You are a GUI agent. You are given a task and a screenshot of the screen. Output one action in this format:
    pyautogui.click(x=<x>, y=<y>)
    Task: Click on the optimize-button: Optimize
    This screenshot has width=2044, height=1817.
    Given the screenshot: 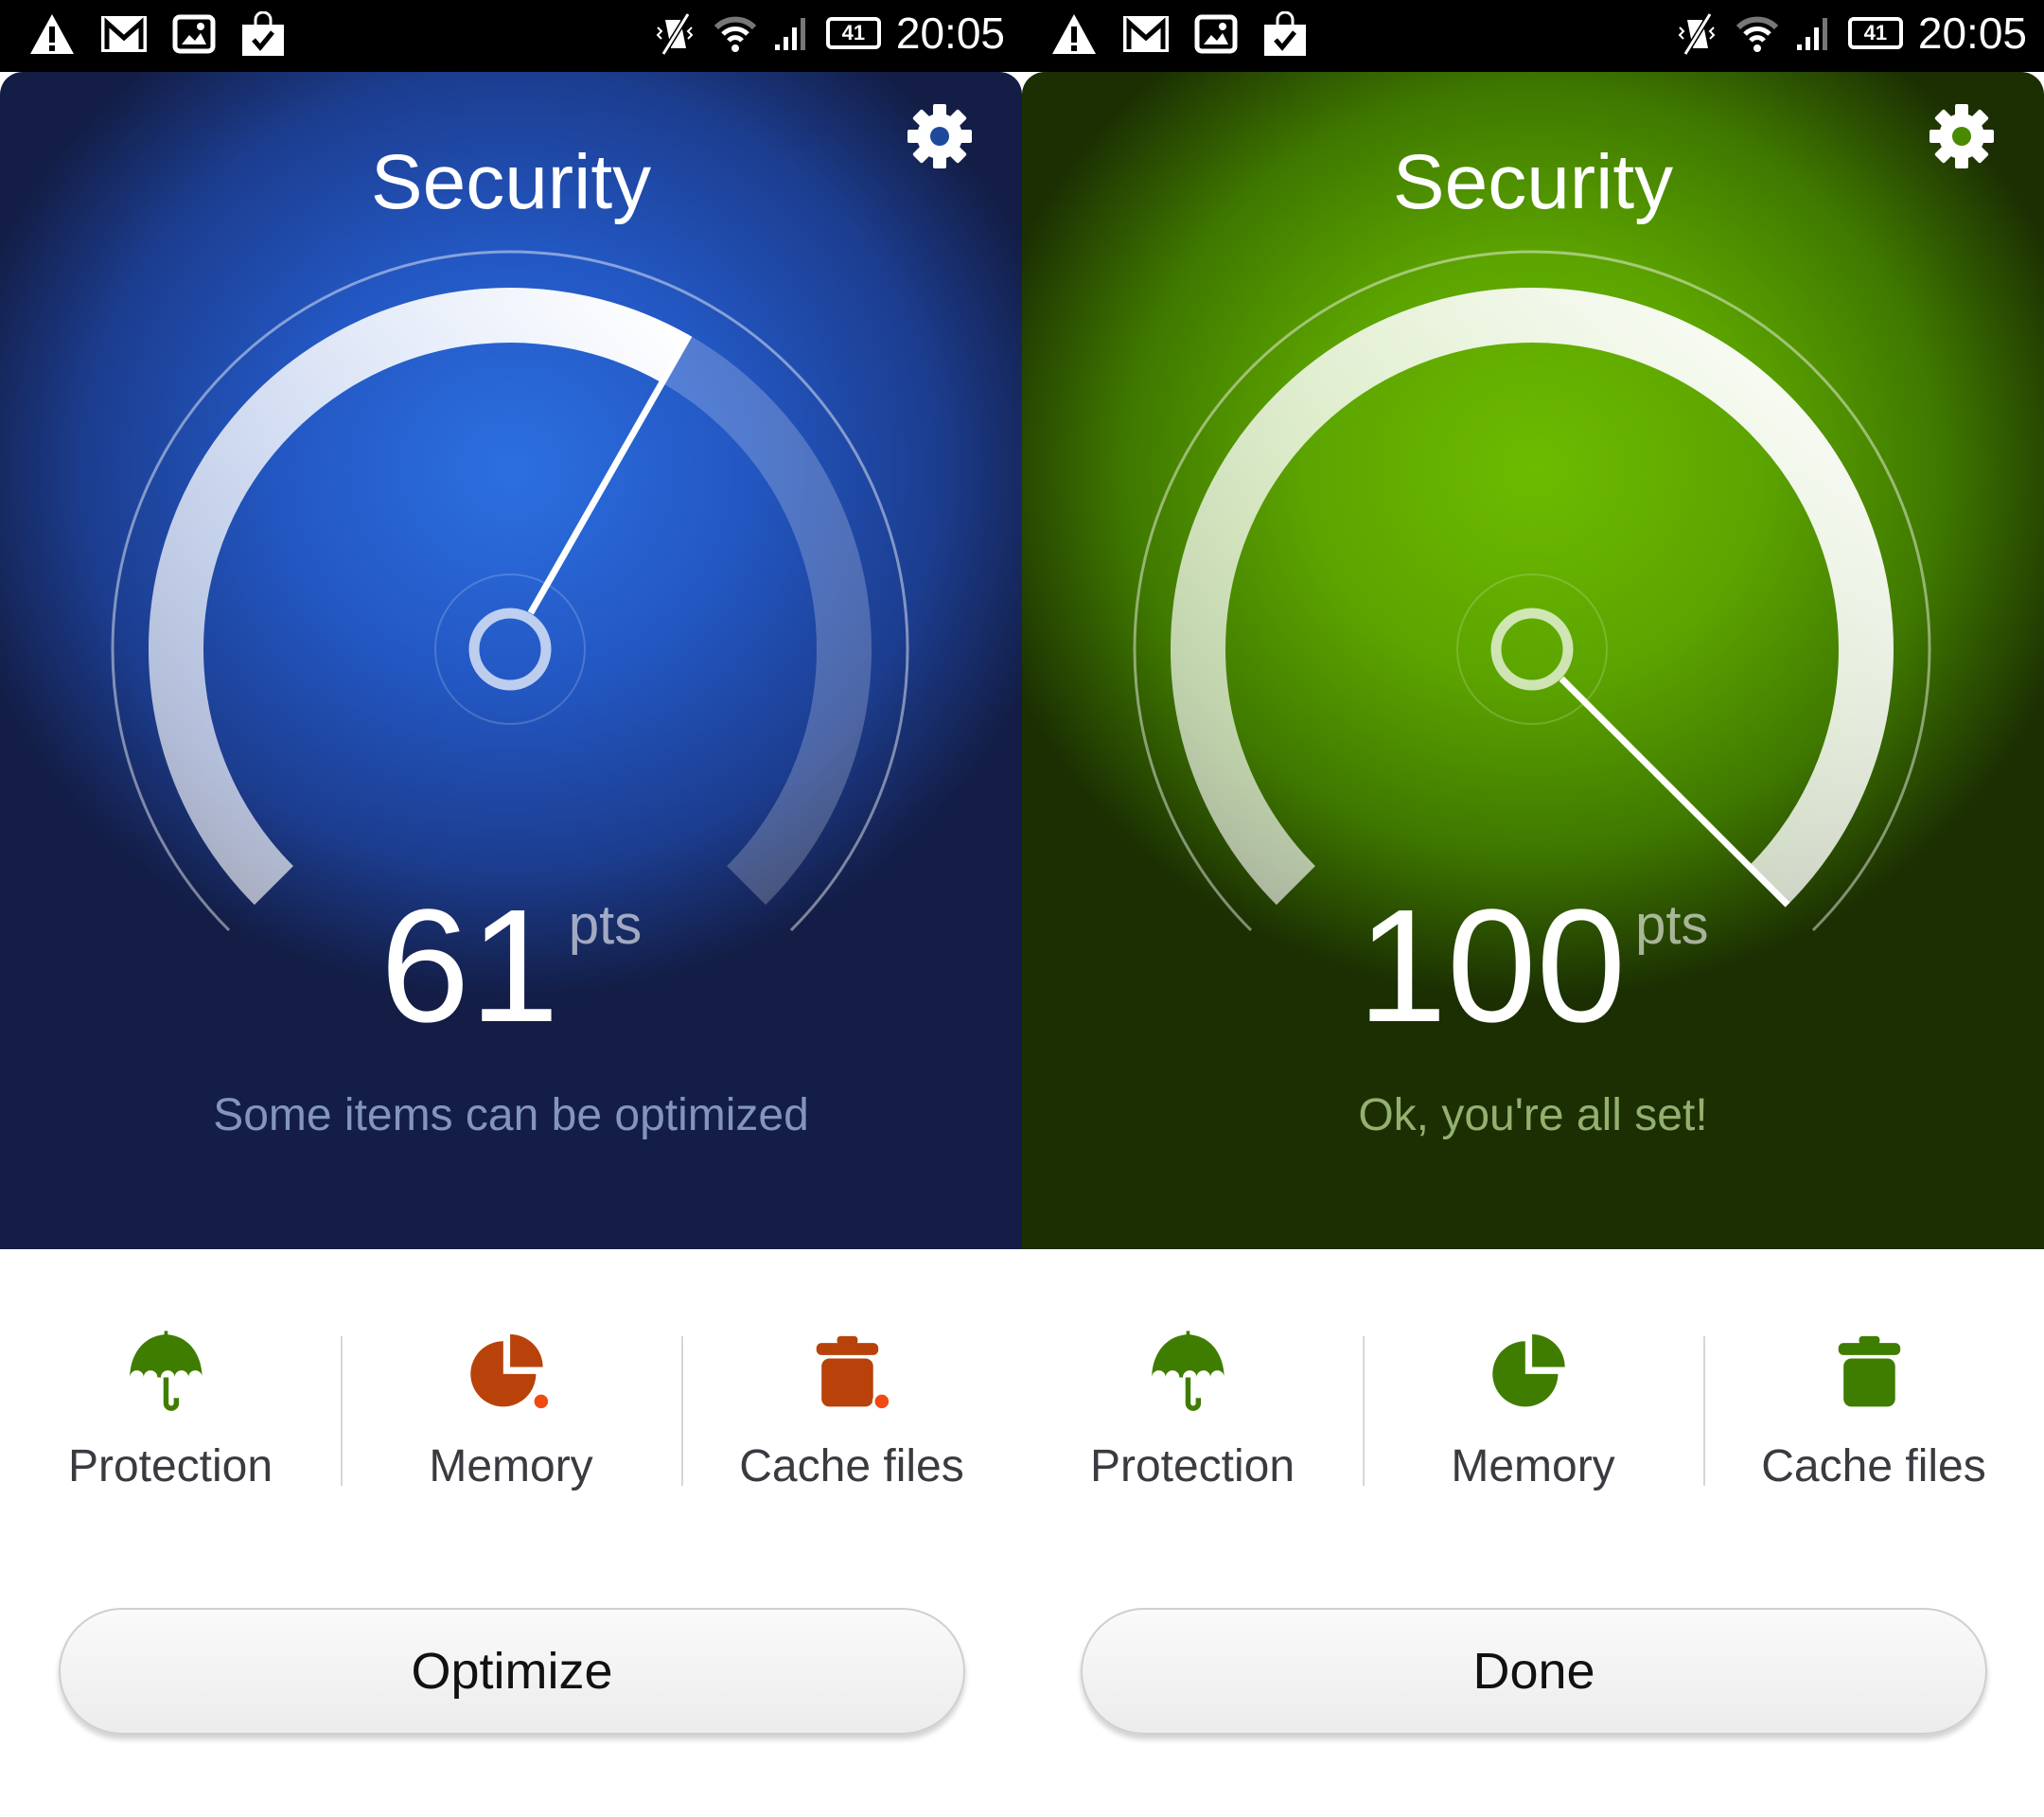 What is the action you would take?
    pyautogui.click(x=512, y=1671)
    